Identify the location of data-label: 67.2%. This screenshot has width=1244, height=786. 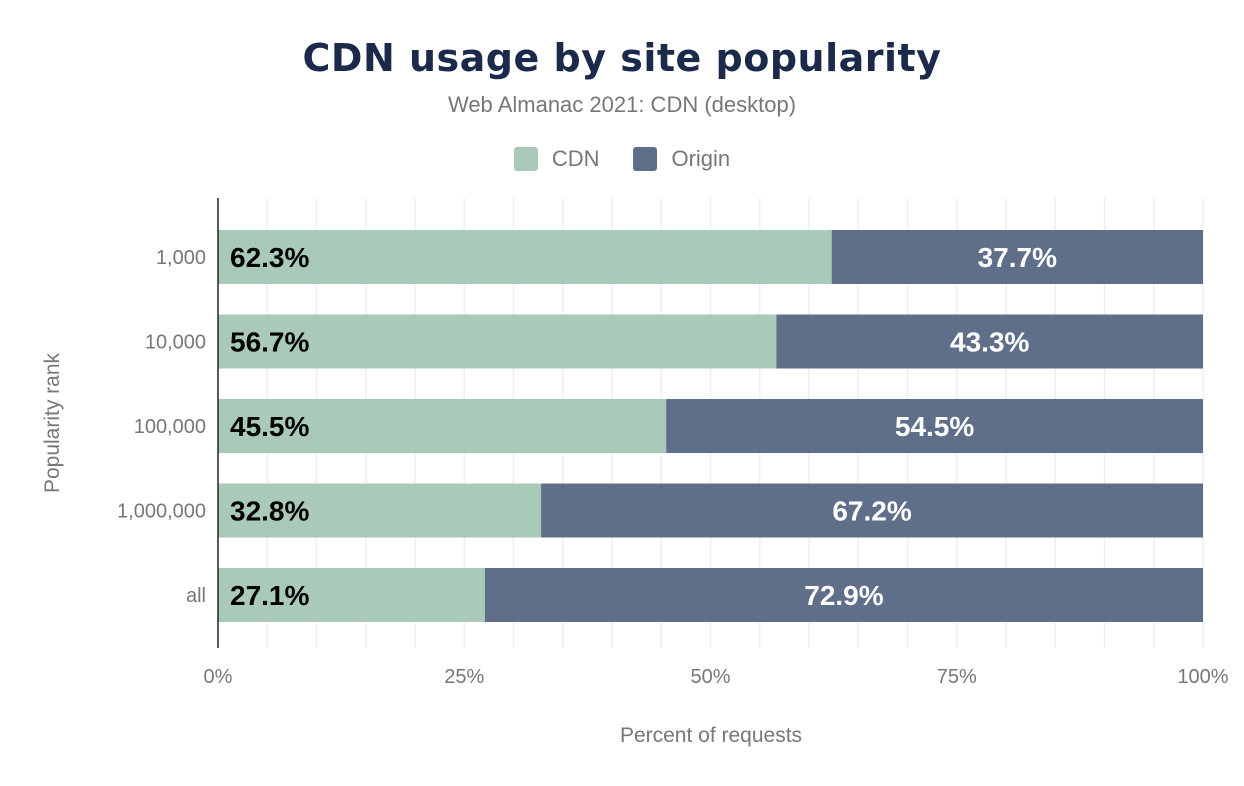
(871, 511).